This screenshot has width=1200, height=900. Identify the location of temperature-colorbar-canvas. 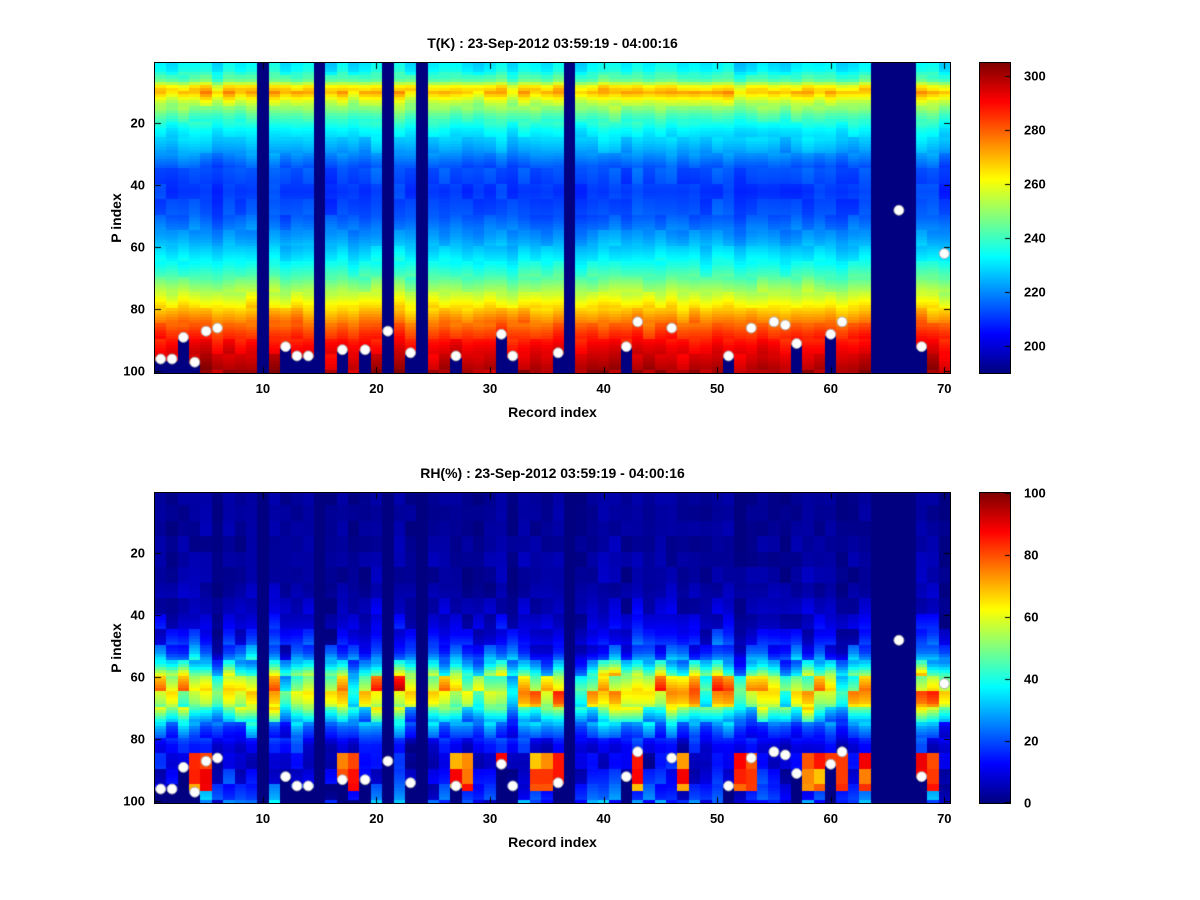
(995, 218).